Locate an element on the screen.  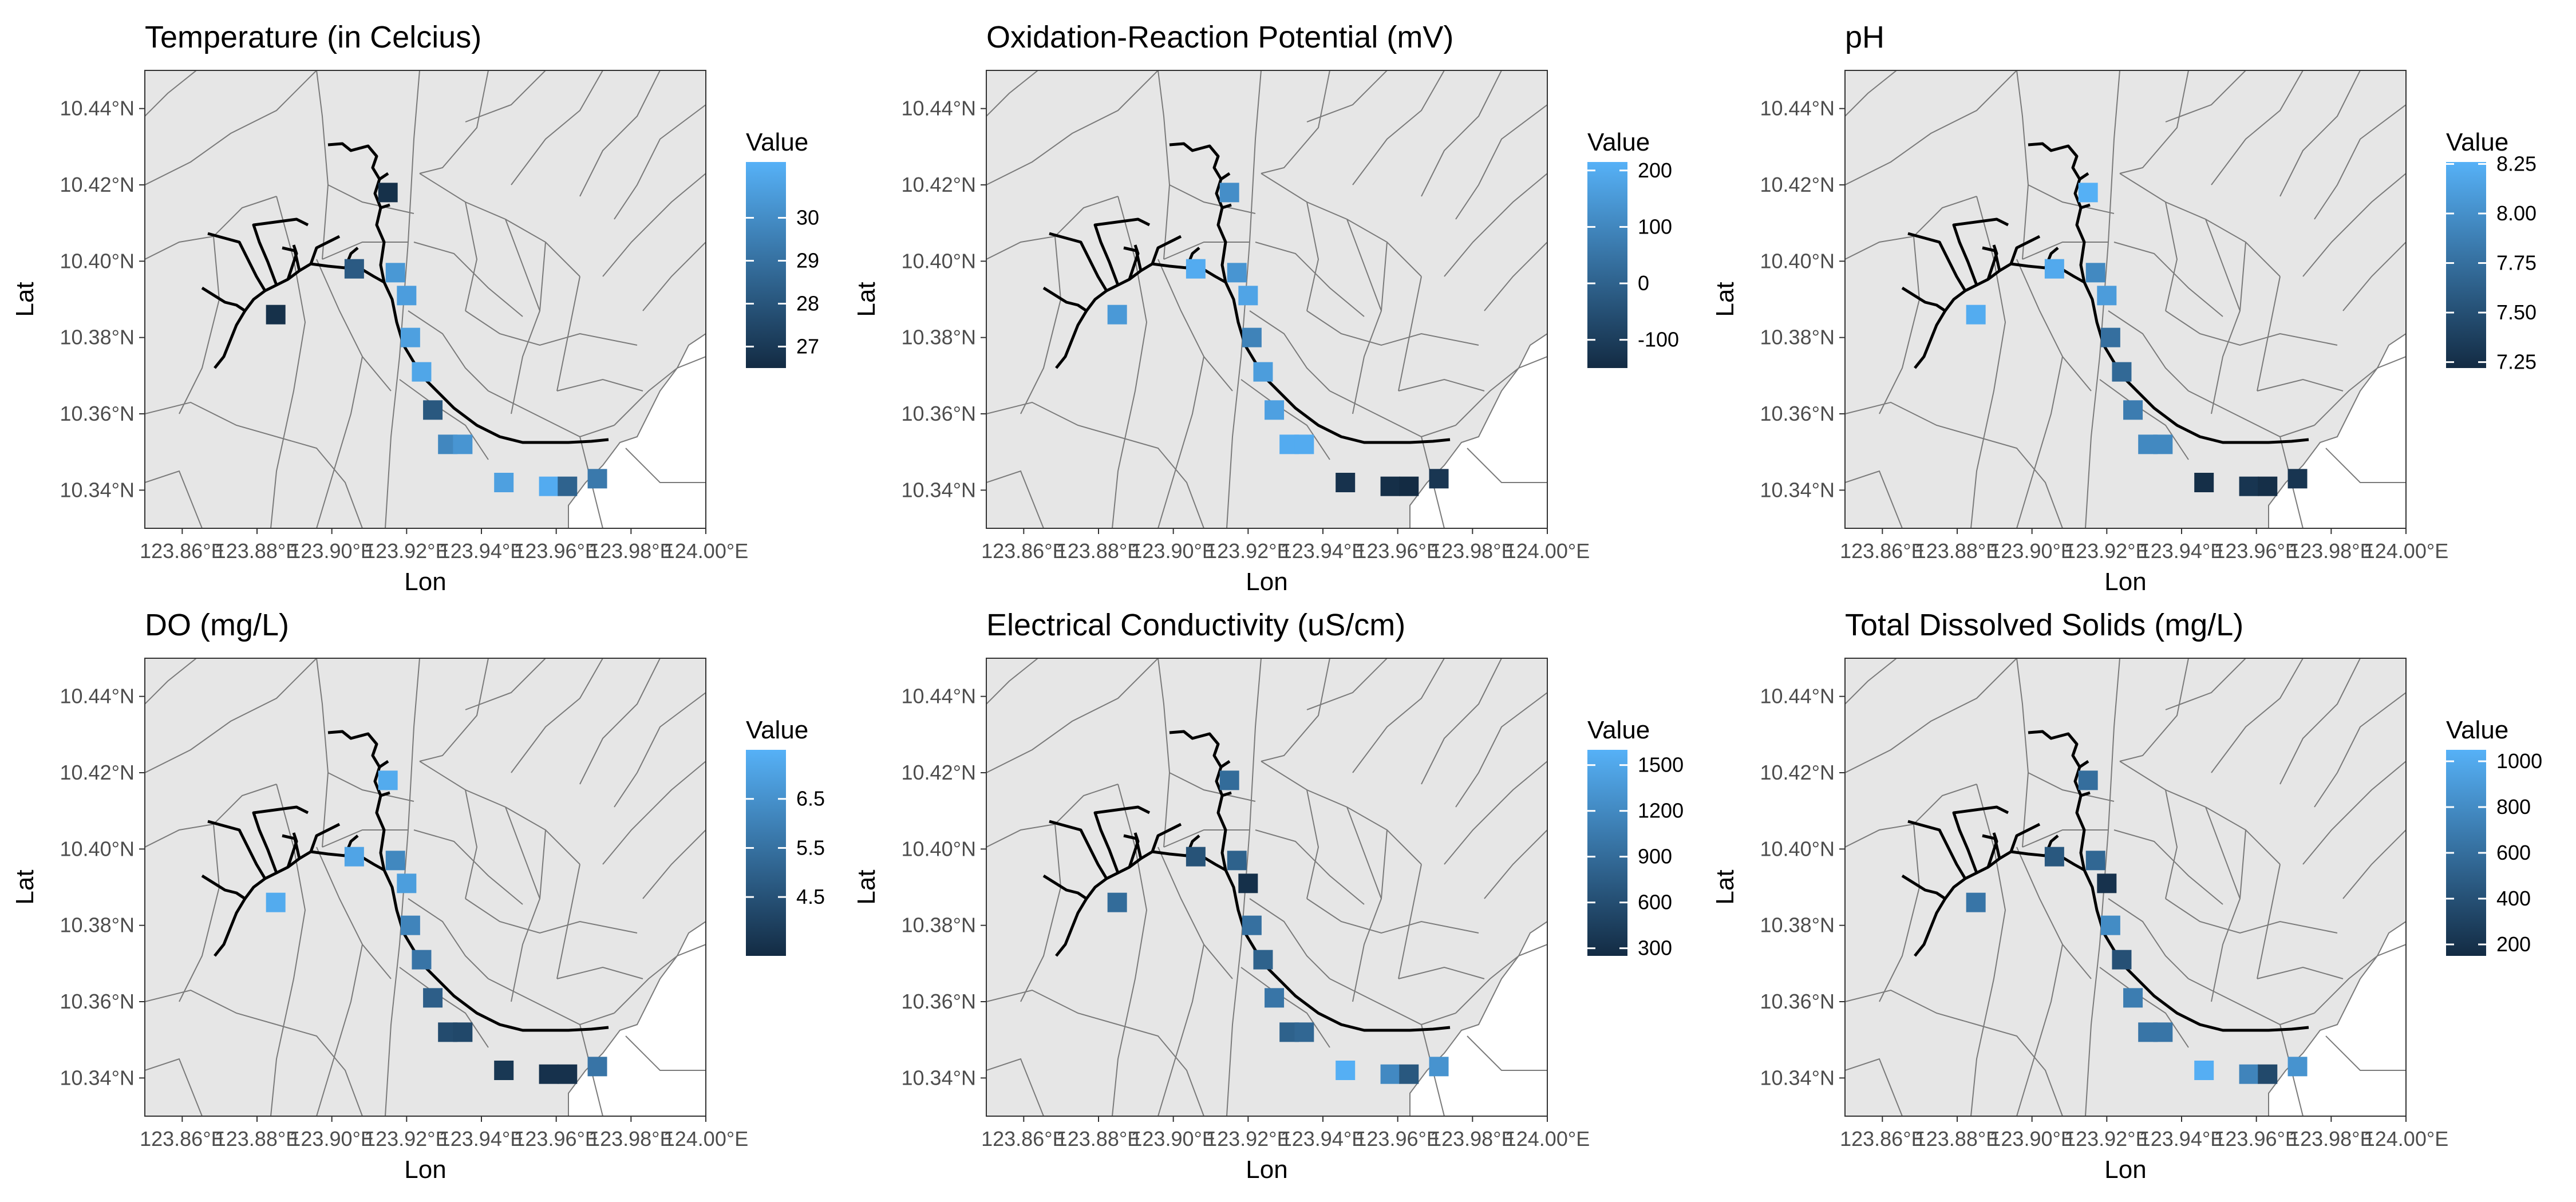
legend-colorbar is located at coordinates (766, 853).